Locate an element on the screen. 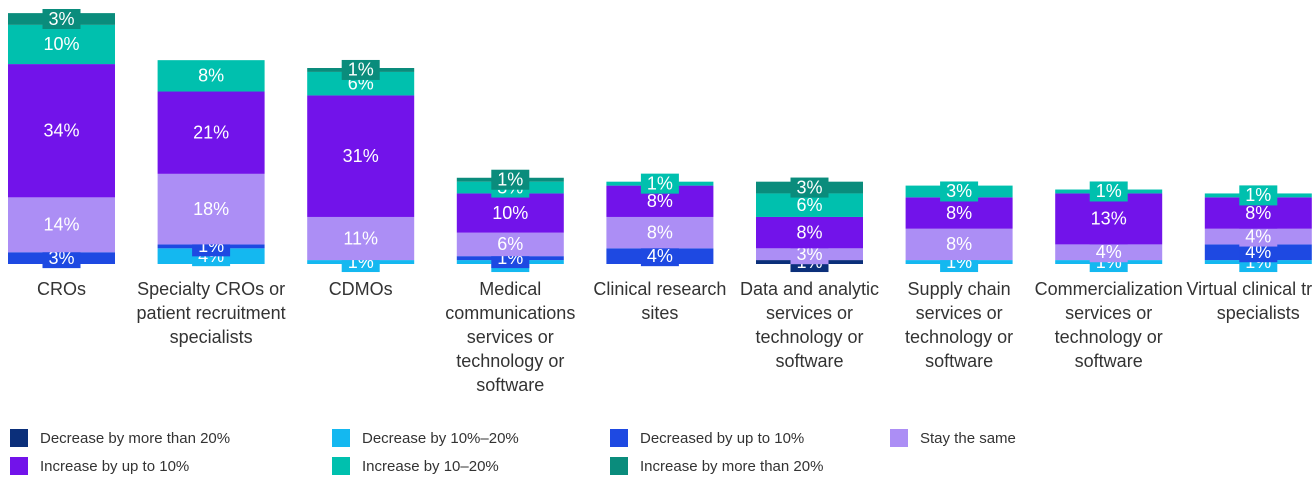  value-label: 11% is located at coordinates (360, 238).